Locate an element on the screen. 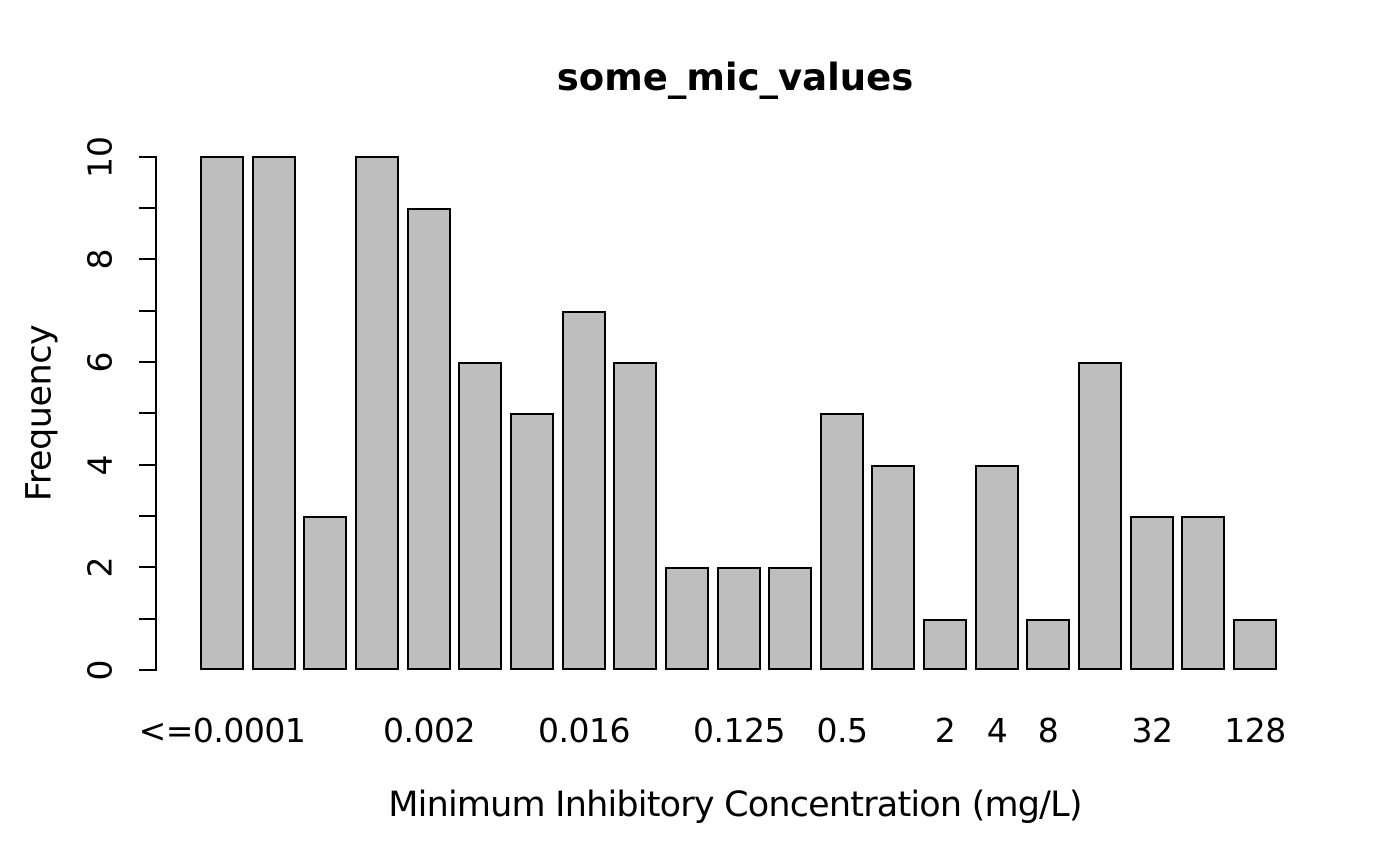 This screenshot has width=1400, height=866. x-tick-label: 0.002 is located at coordinates (429, 730).